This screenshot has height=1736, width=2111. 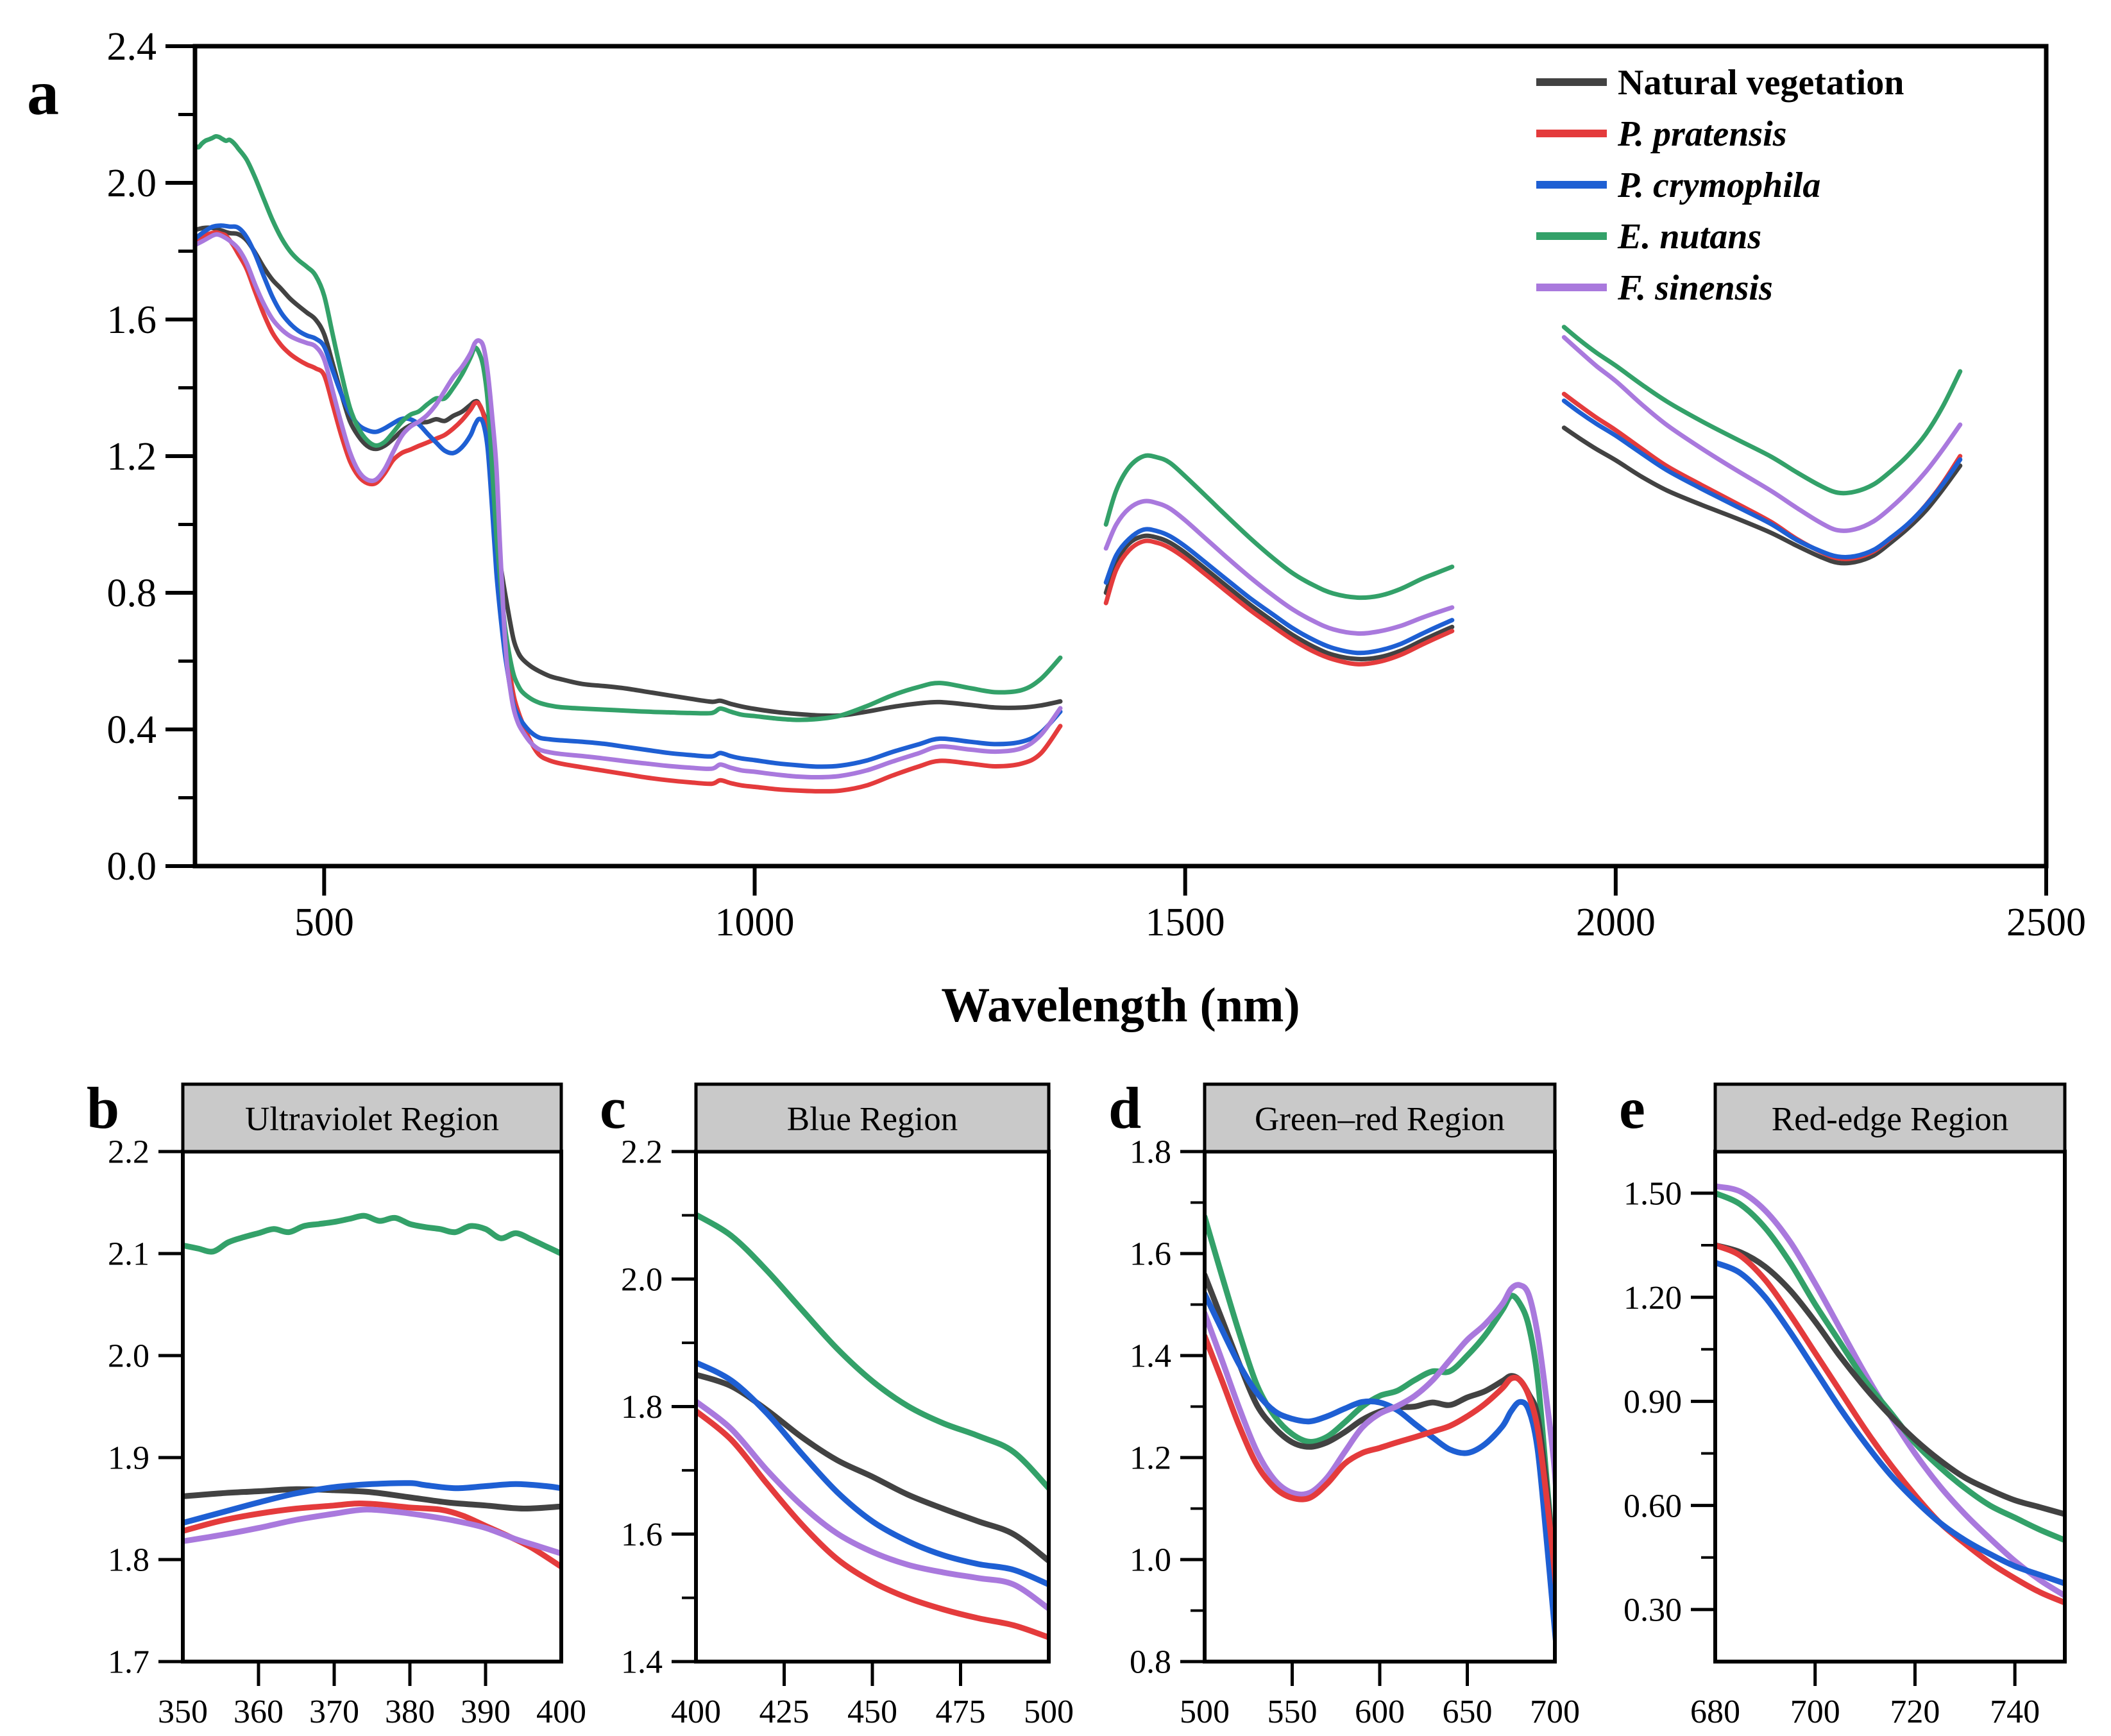 What do you see at coordinates (1468, 1712) in the screenshot?
I see `x-tick-label-d: 650` at bounding box center [1468, 1712].